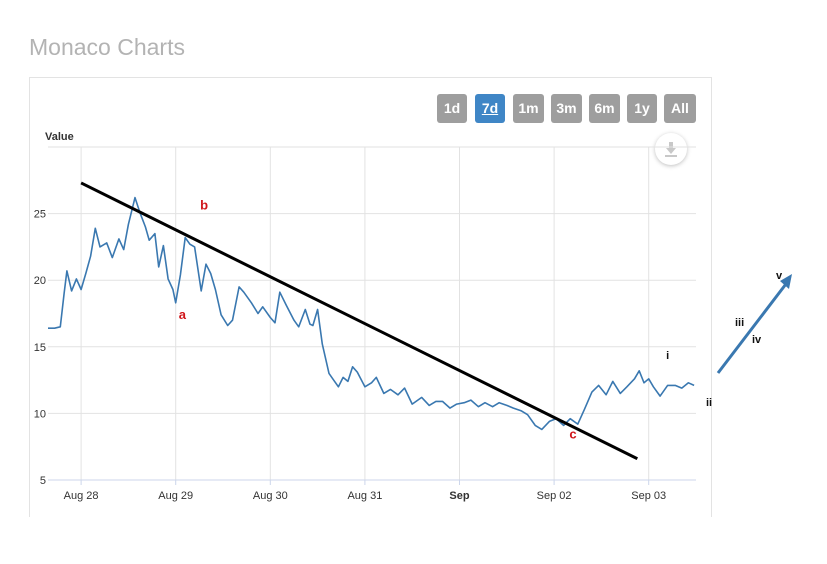 This screenshot has height=564, width=827. I want to click on forecast-label-ii: ii, so click(709, 403).